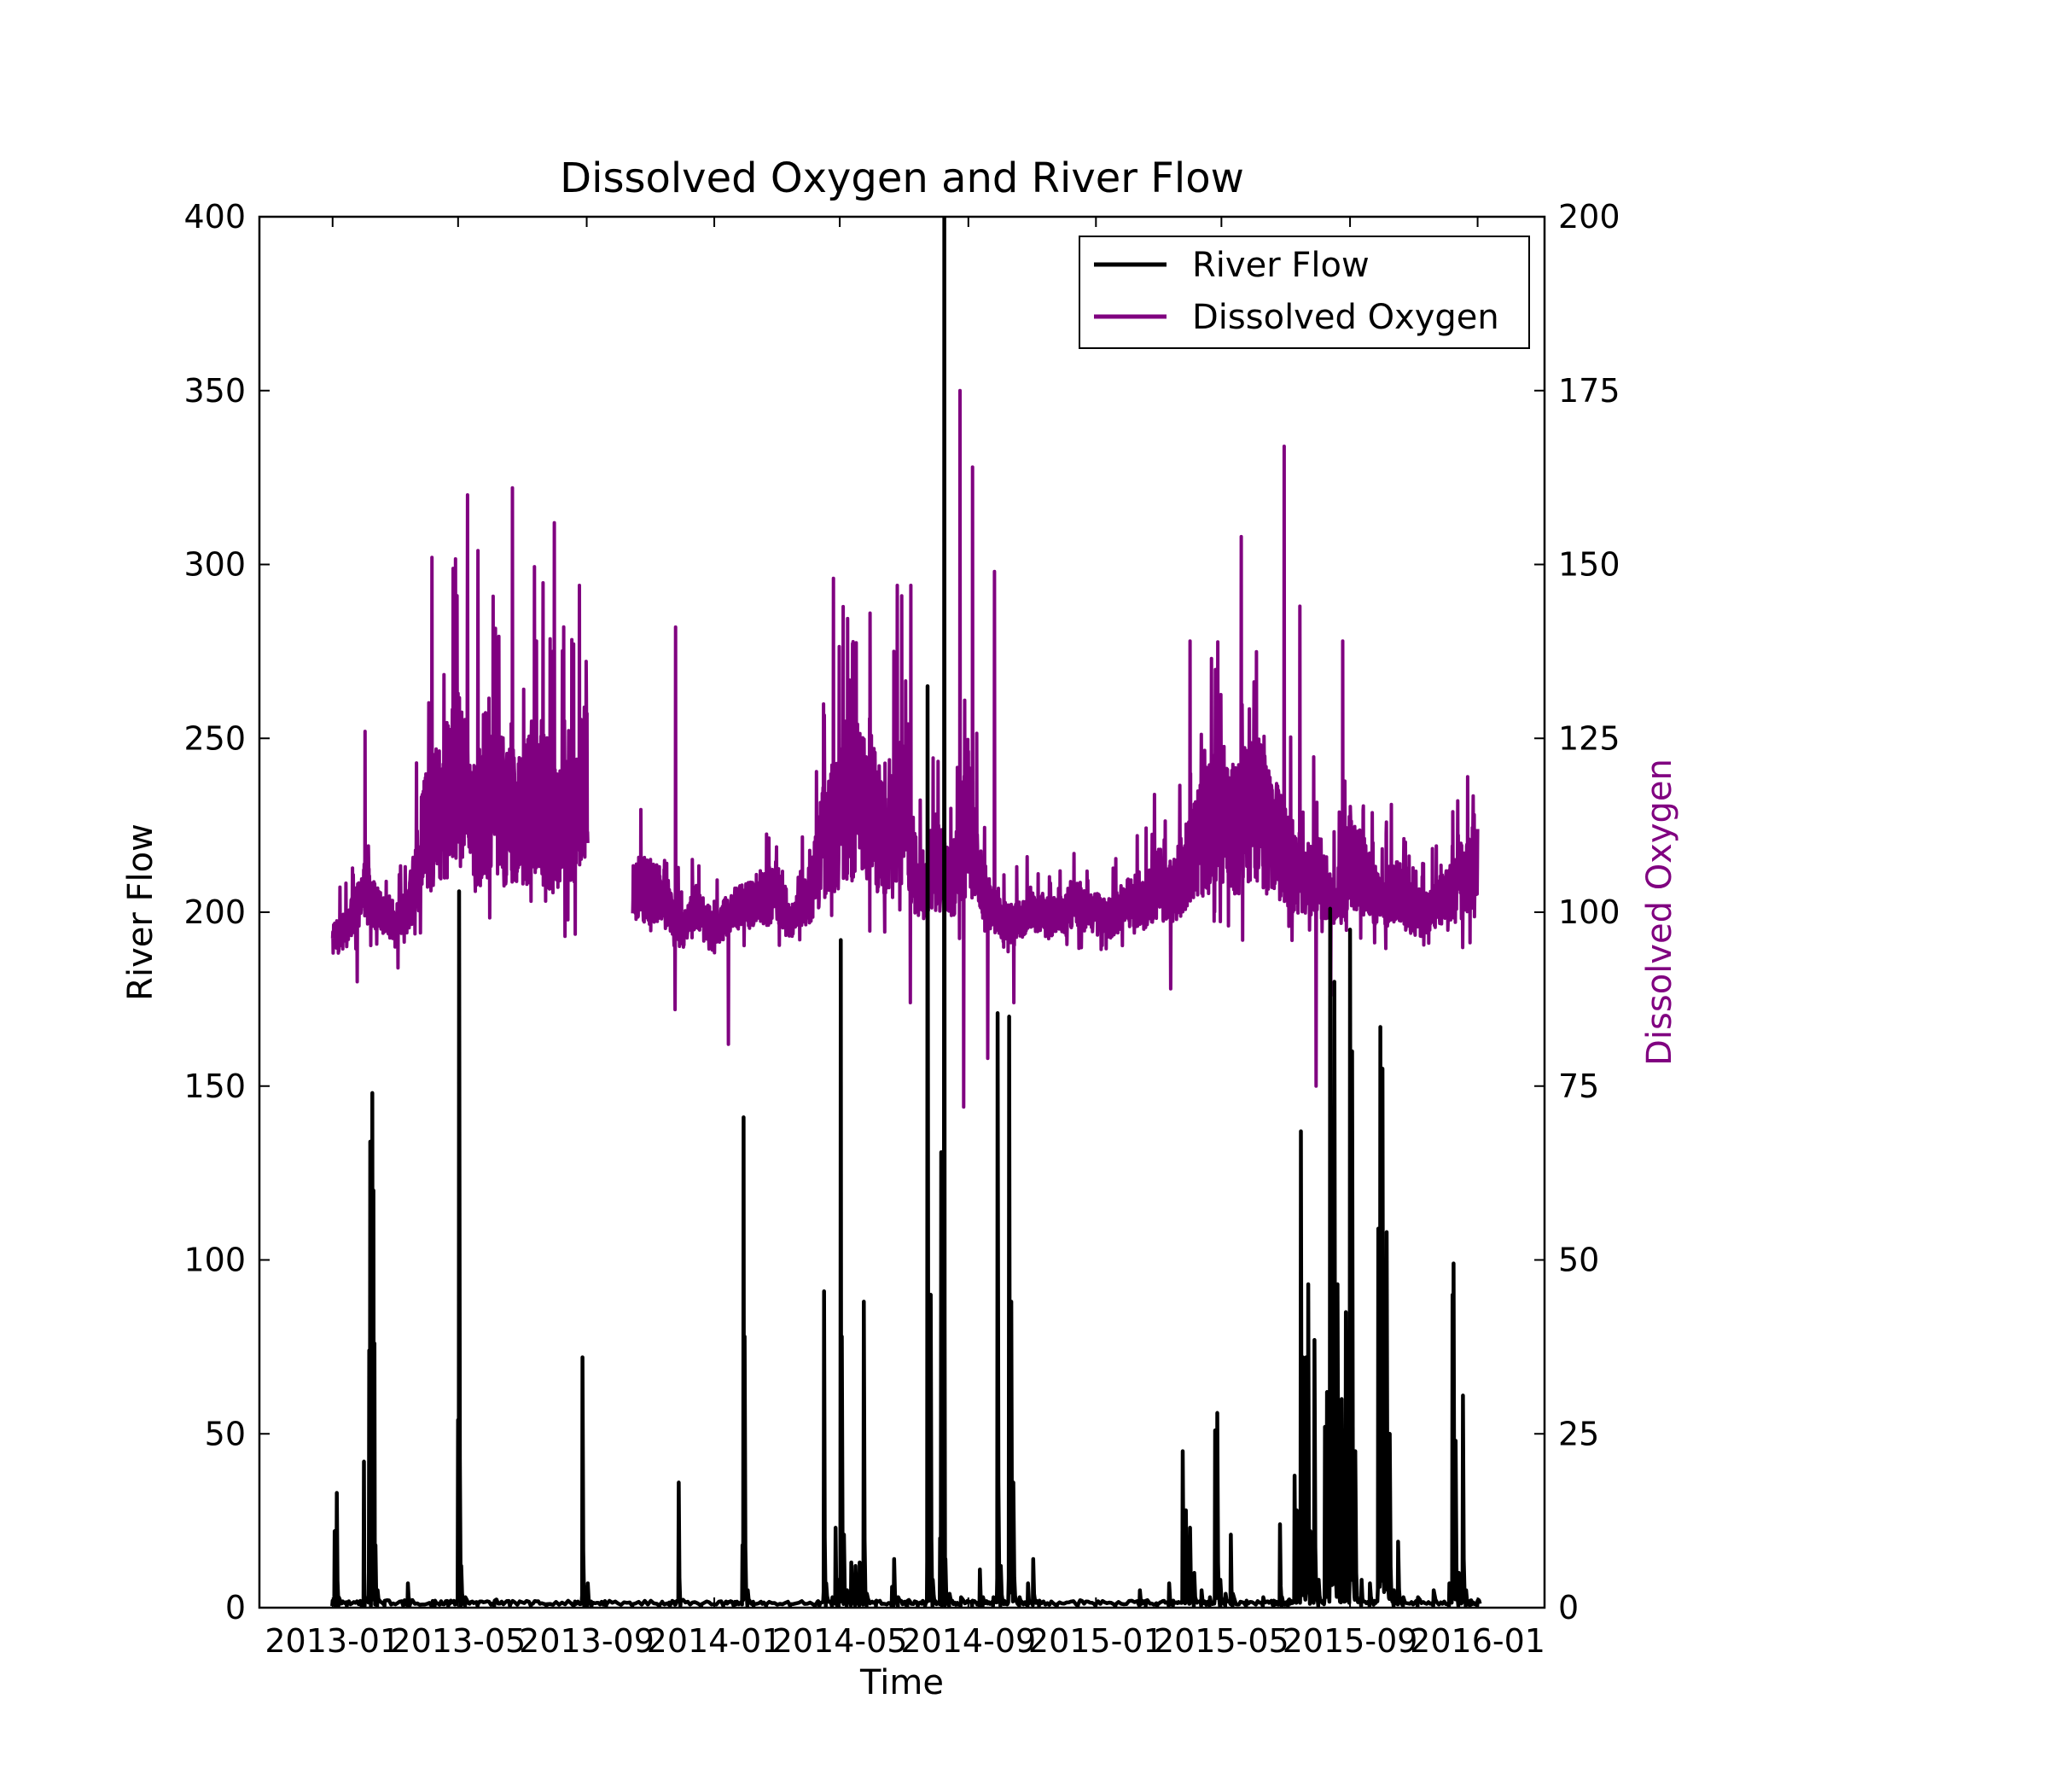 The height and width of the screenshot is (1792, 2048). Describe the element at coordinates (214, 912) in the screenshot. I see `y-tick-label: 200` at that location.